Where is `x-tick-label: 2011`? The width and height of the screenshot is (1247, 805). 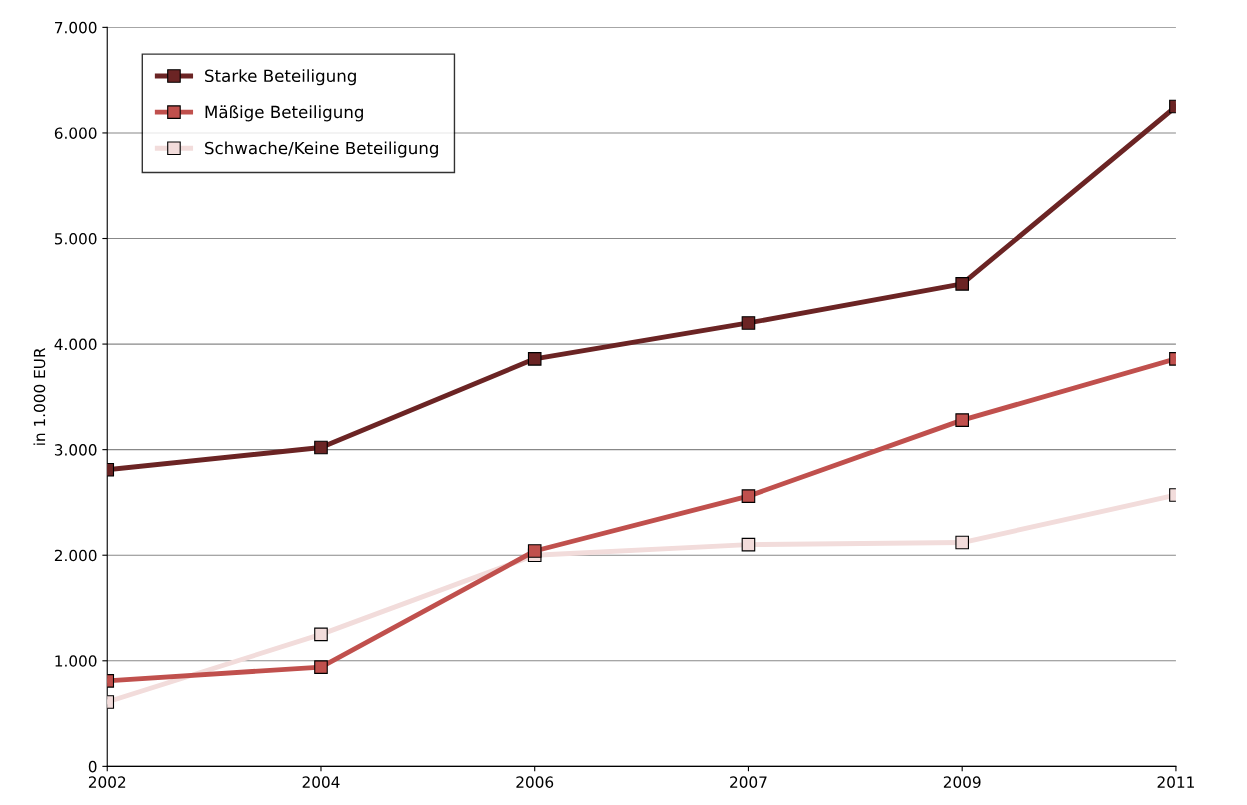
x-tick-label: 2011 is located at coordinates (1175, 782).